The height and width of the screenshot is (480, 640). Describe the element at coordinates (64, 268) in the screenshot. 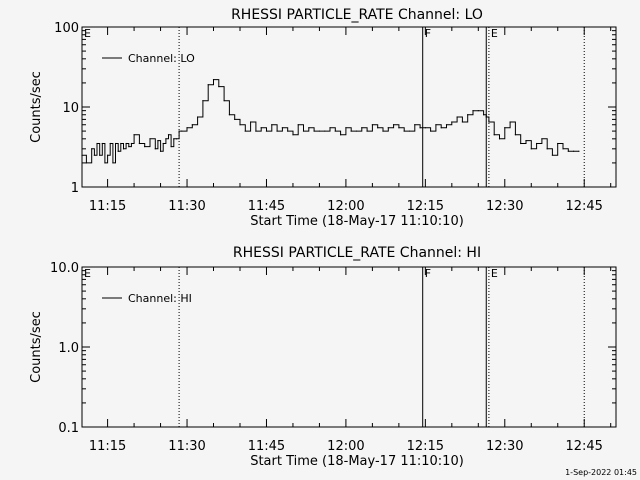

I see `chart2-ytick-label: 10.0` at that location.